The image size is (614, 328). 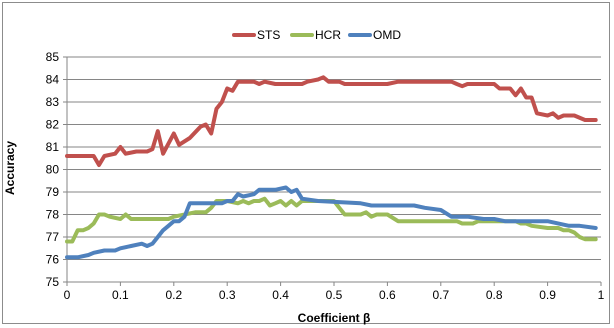 I want to click on y-tick-label: 79, so click(x=53, y=192).